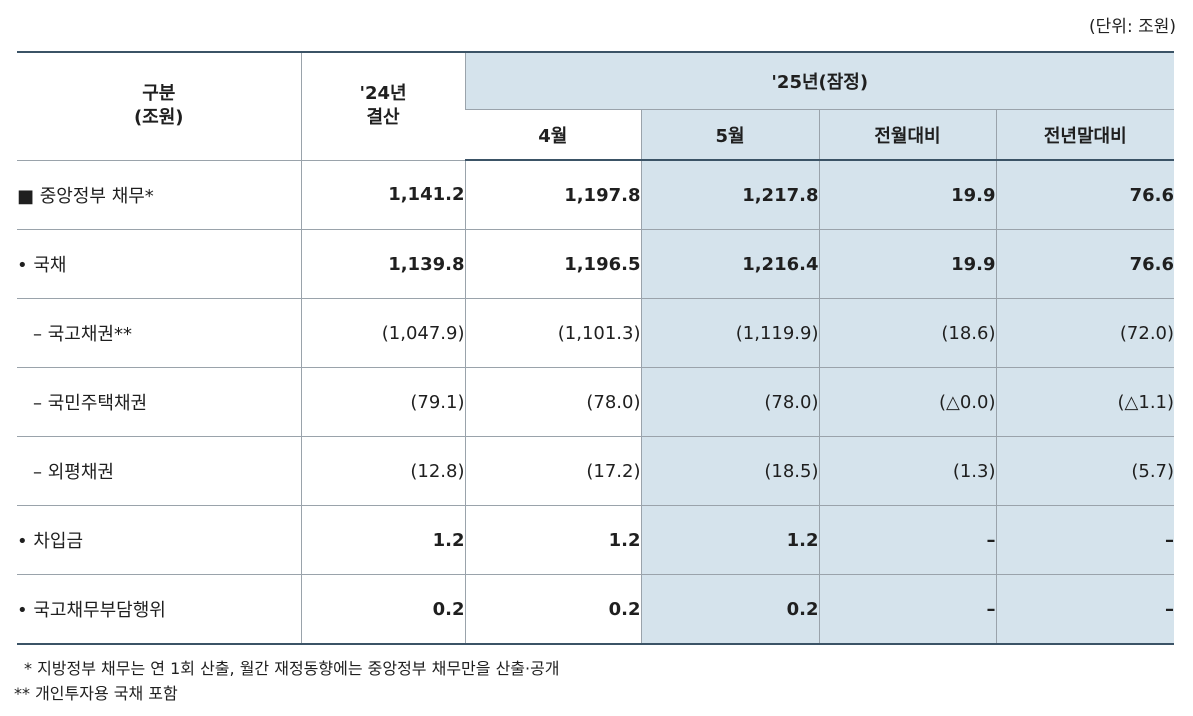 The width and height of the screenshot is (1193, 716). I want to click on cell-may: 1,217.8, so click(729, 195).